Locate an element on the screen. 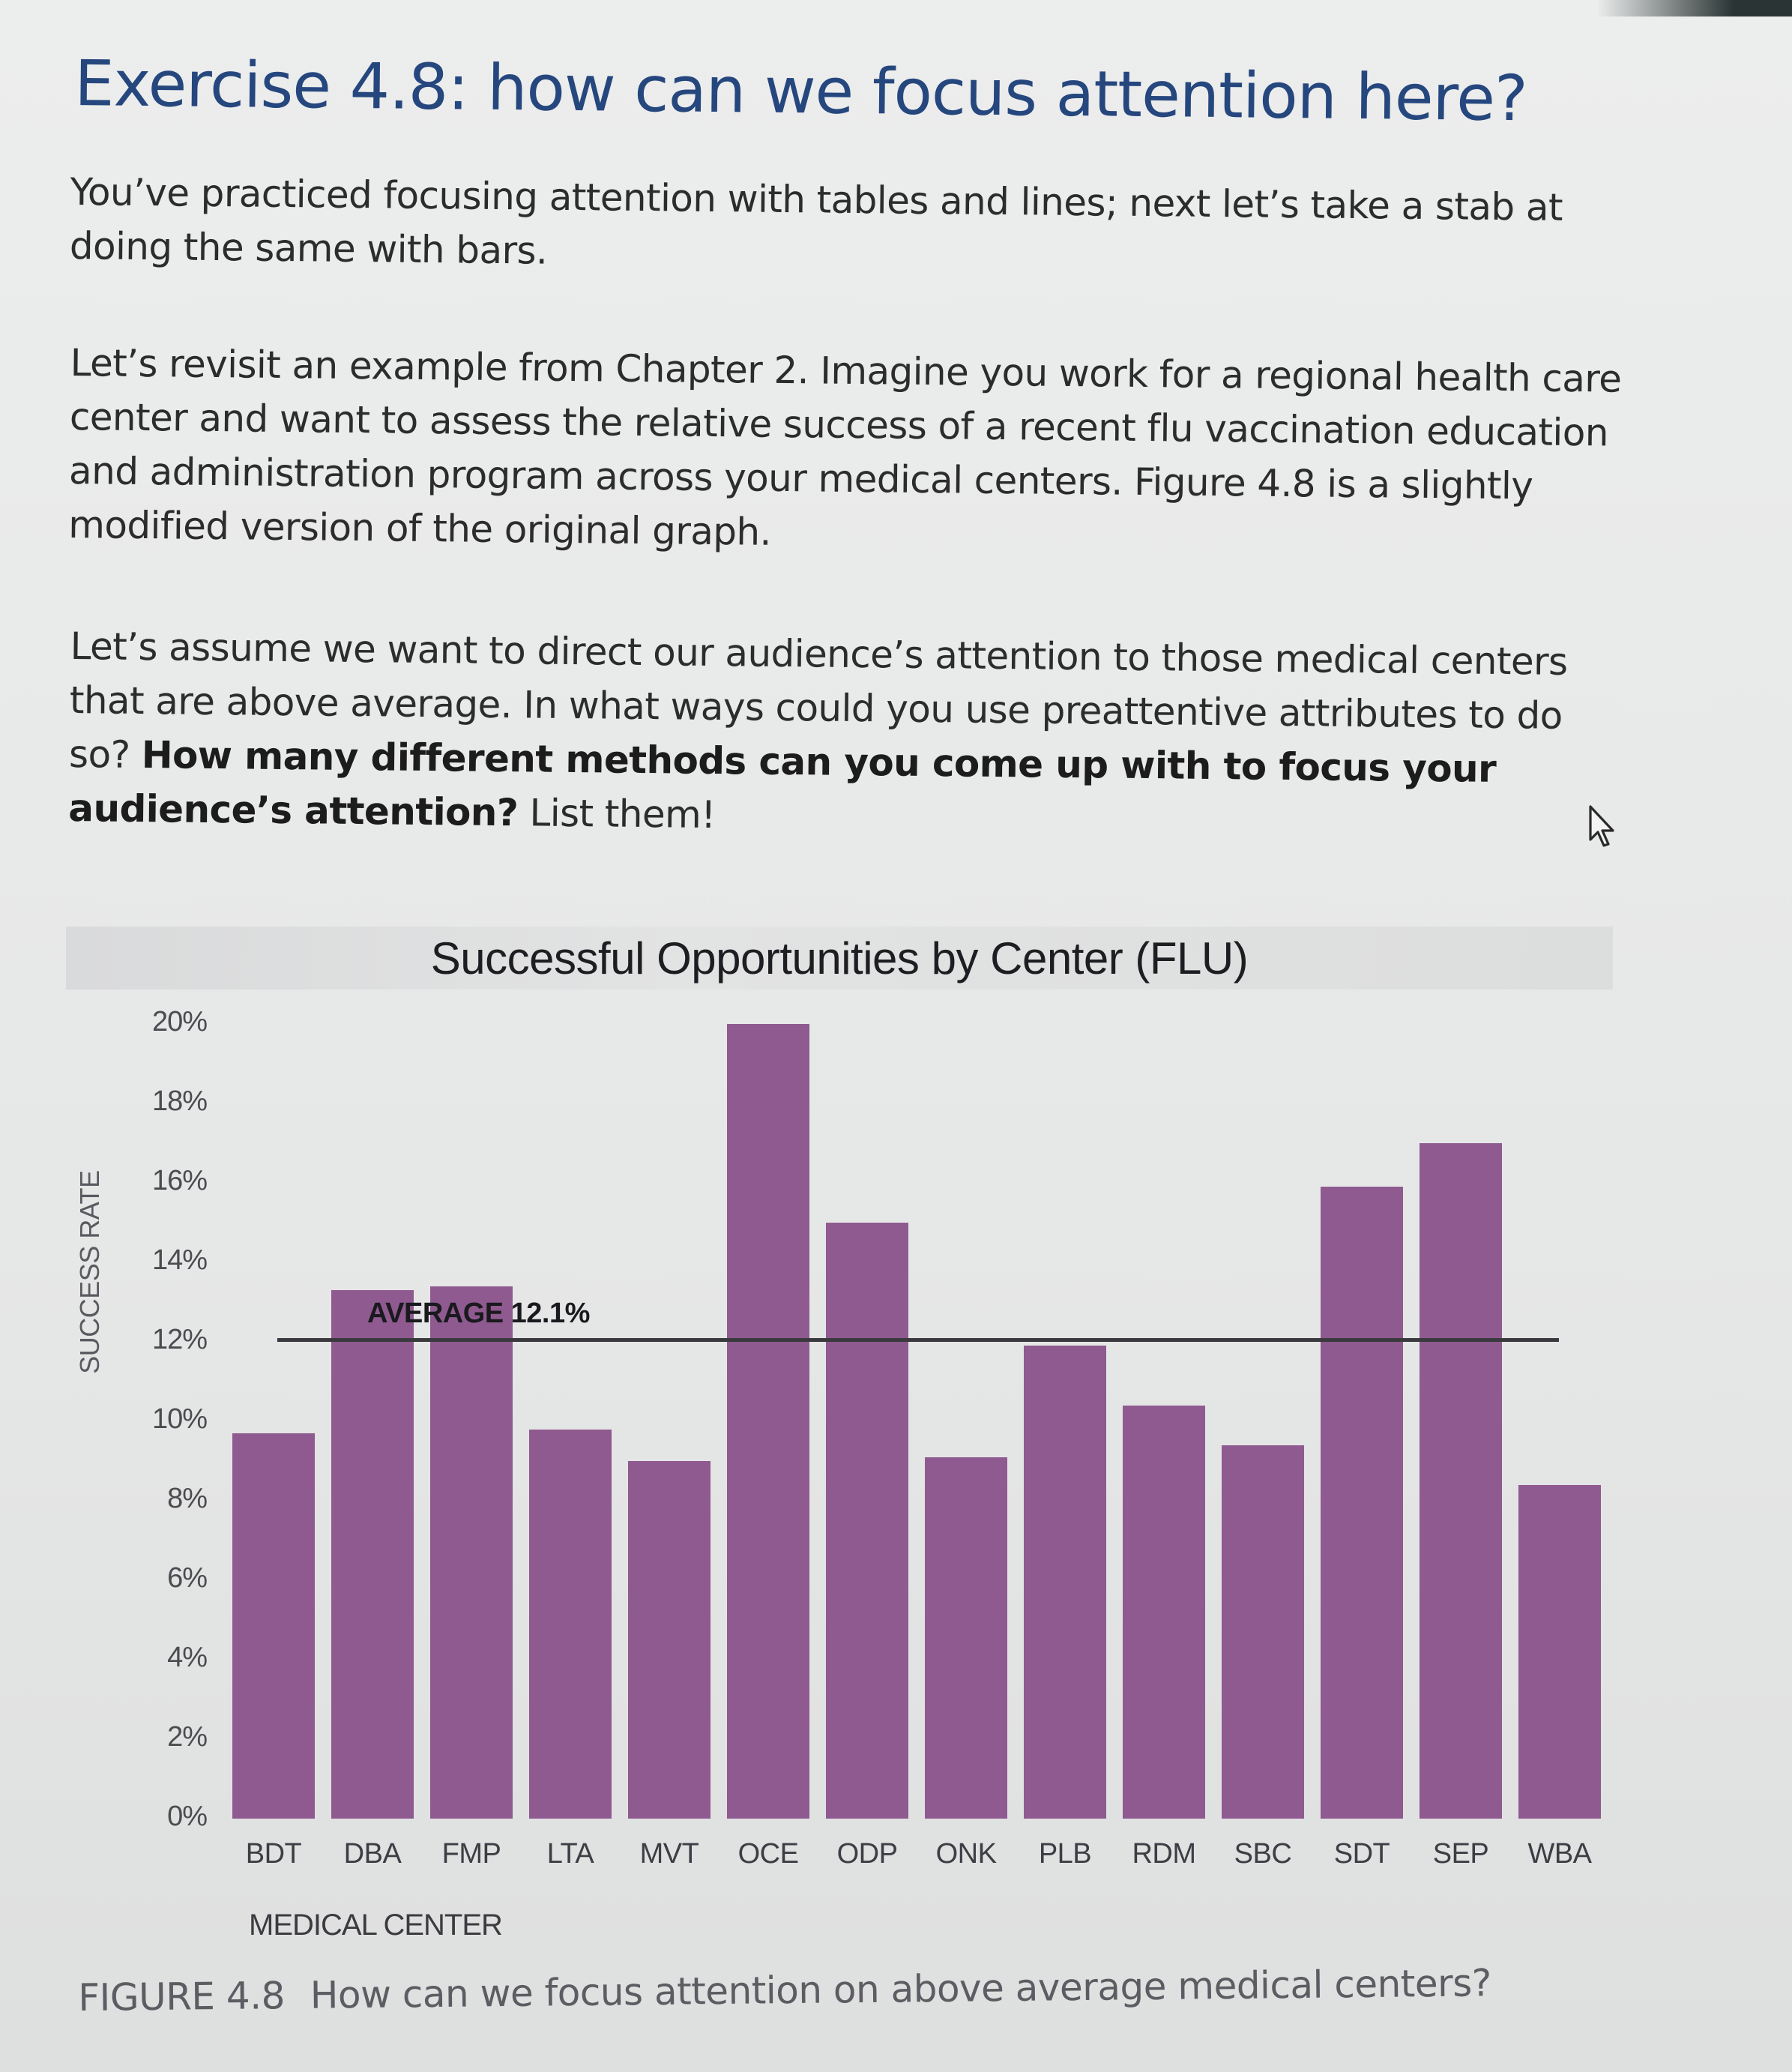  y-tick-label: 0% is located at coordinates (187, 1817).